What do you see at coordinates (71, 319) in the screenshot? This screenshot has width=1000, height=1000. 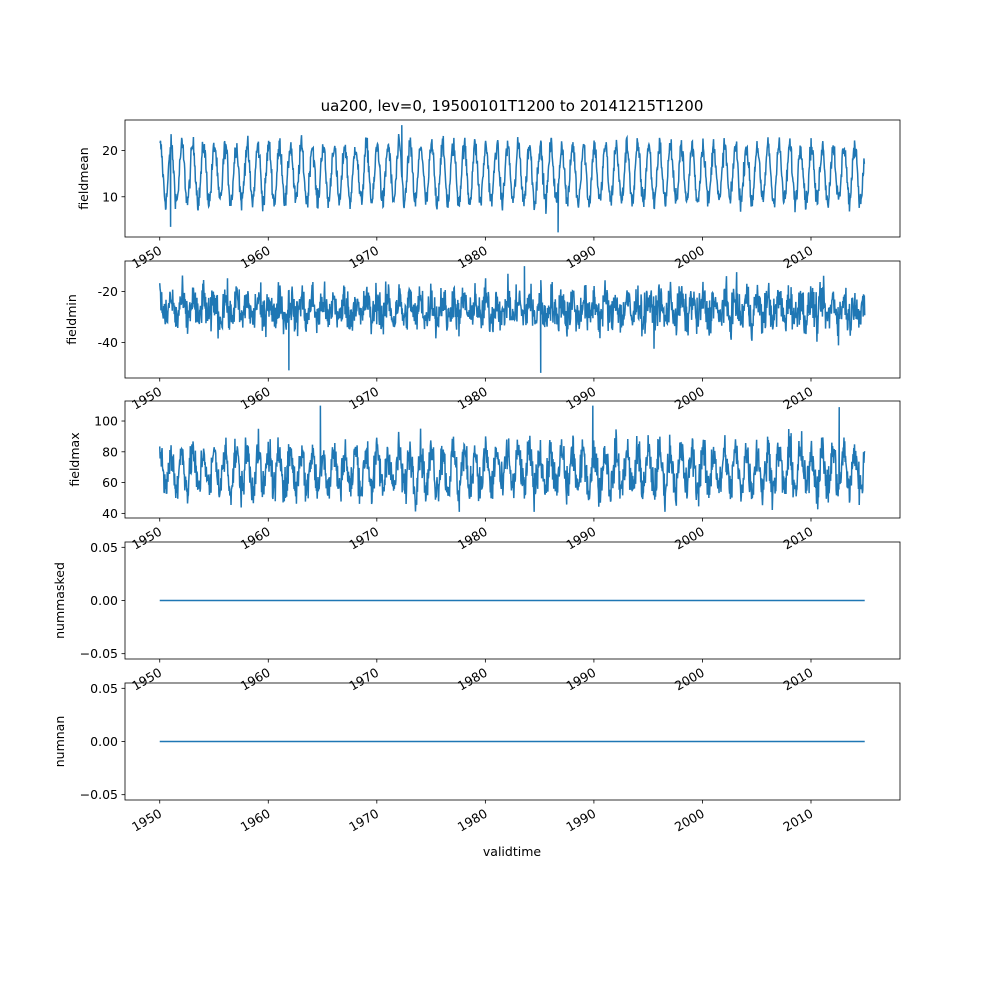 I see `y-axis-label-fieldmin: fieldmin` at bounding box center [71, 319].